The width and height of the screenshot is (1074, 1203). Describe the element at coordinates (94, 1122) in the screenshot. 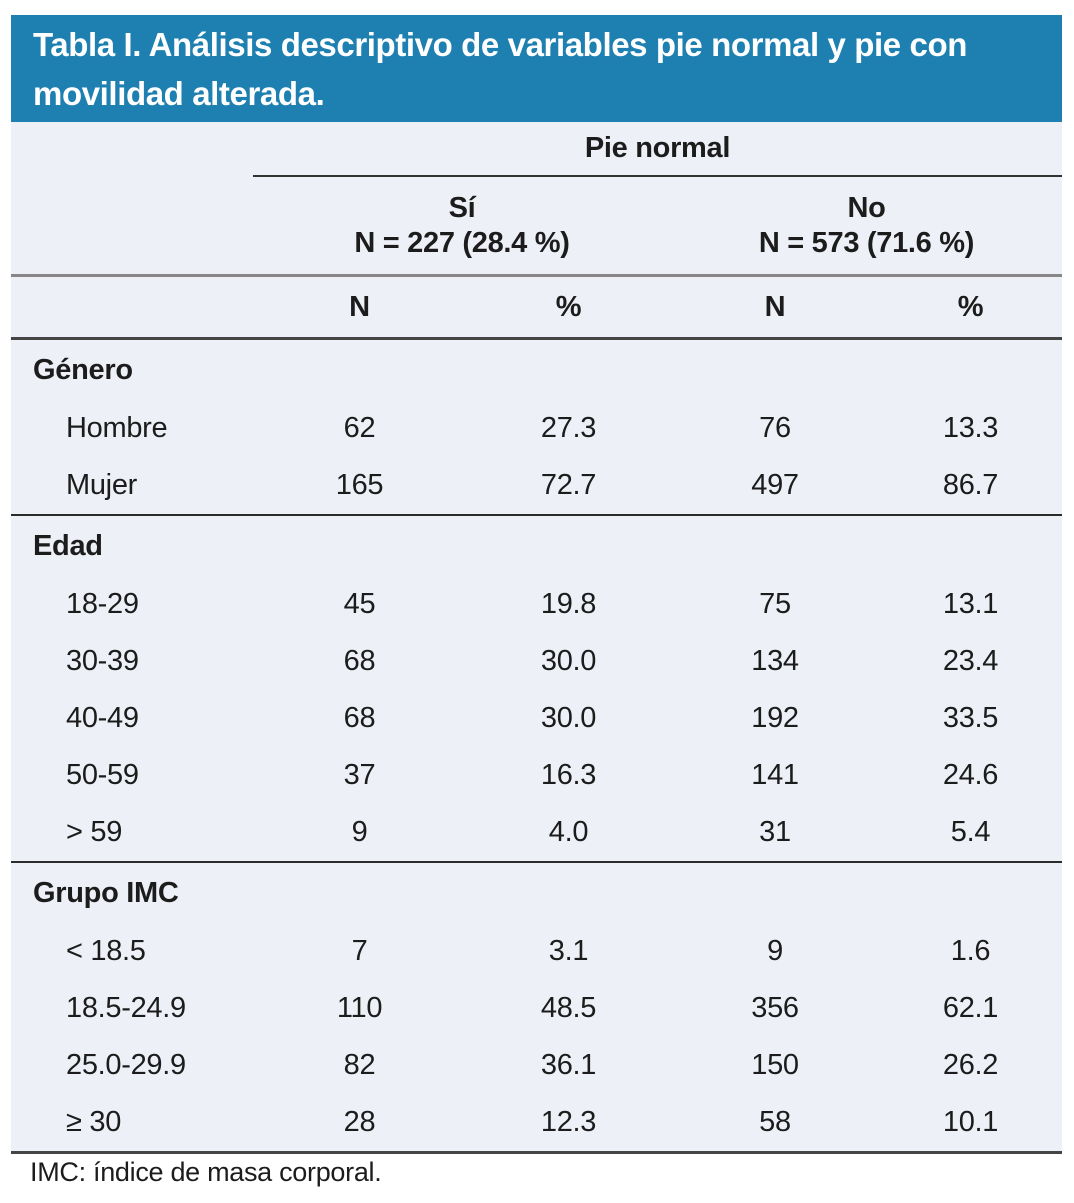

I see `row-label: ≥ 30` at that location.